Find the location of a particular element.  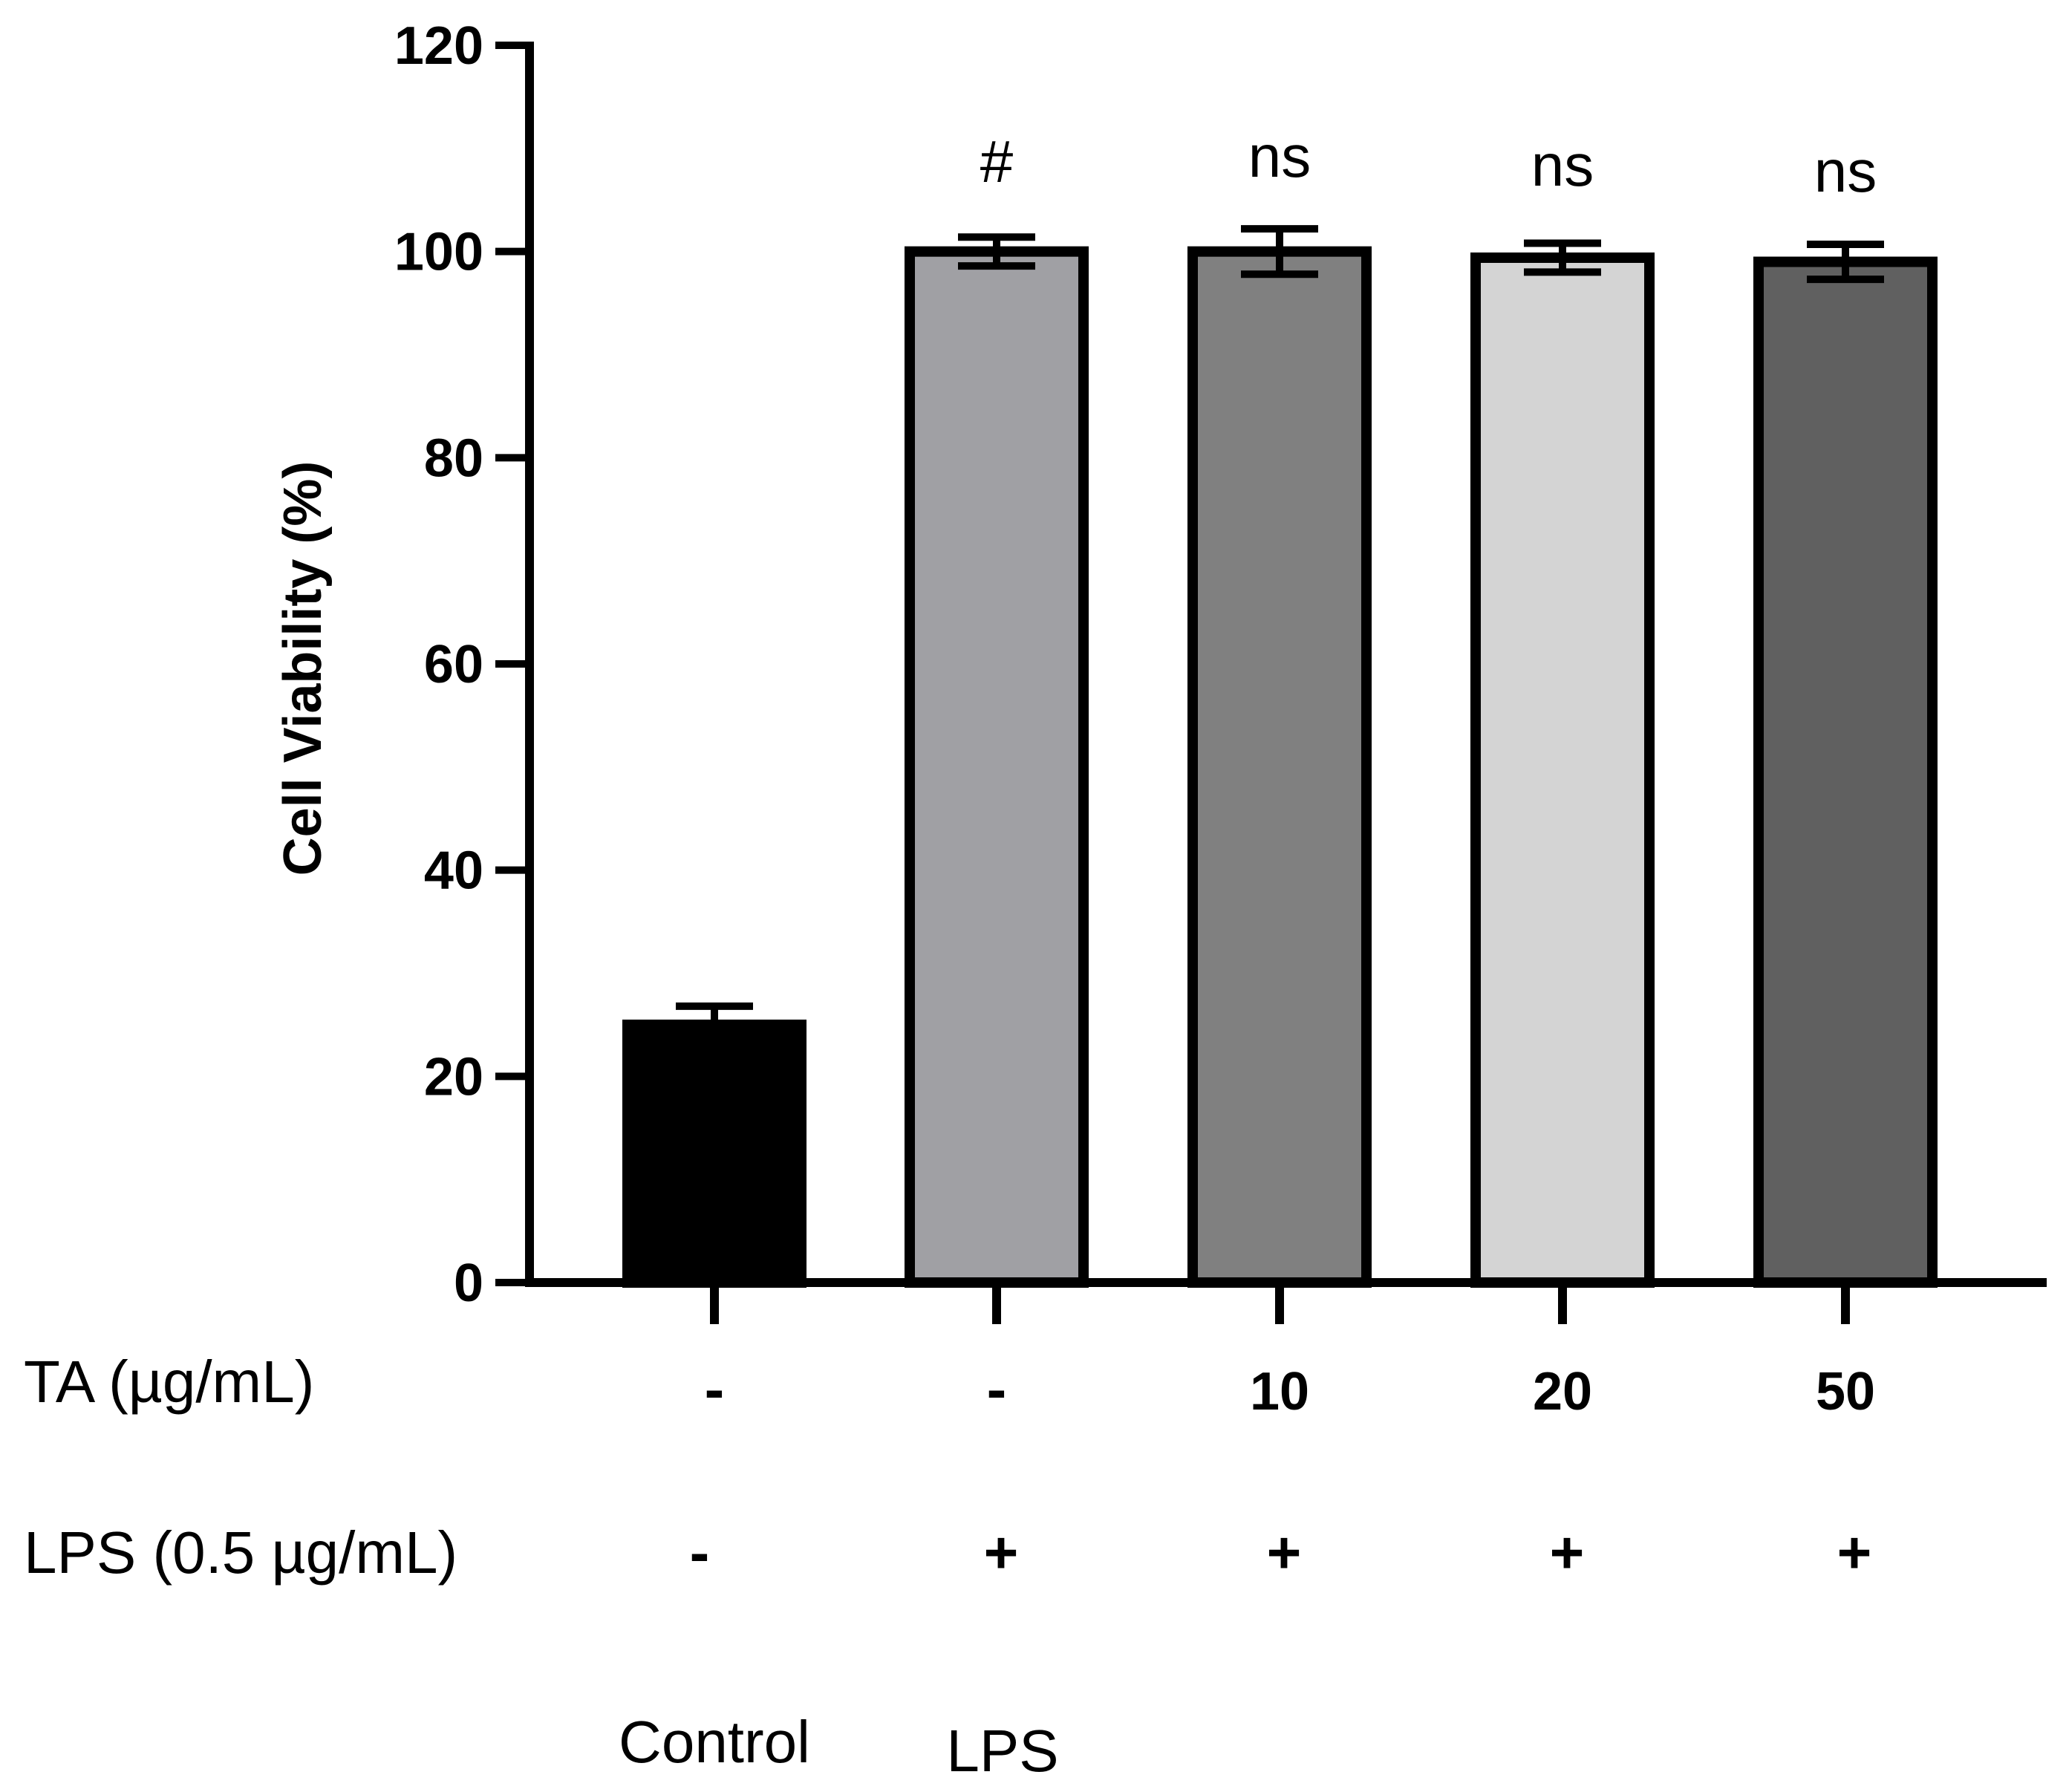

treatment-row-value: 10 is located at coordinates (1279, 1391).